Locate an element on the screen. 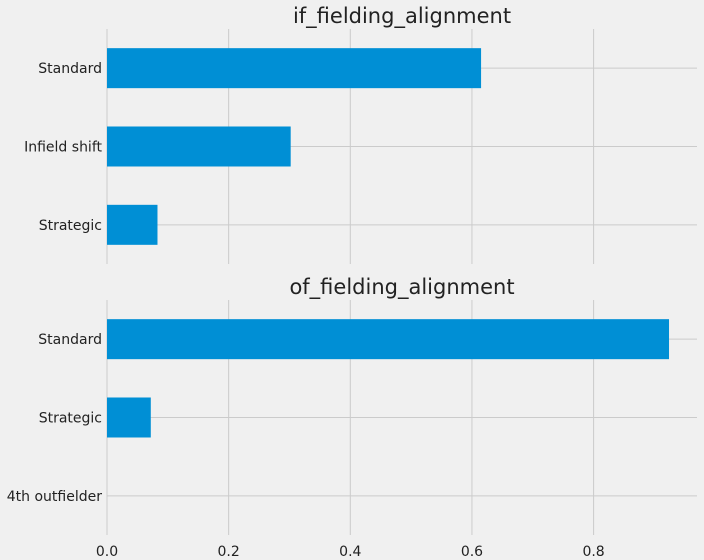 Image resolution: width=704 pixels, height=560 pixels. chart-title: of_fielding_alignment is located at coordinates (401, 287).